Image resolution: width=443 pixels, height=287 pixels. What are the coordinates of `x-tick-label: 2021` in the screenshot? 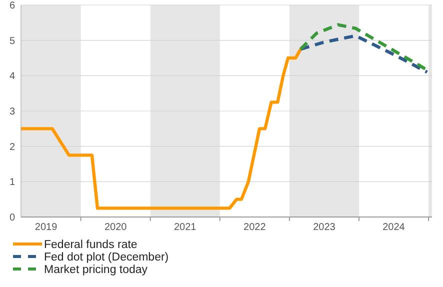 It's located at (185, 227).